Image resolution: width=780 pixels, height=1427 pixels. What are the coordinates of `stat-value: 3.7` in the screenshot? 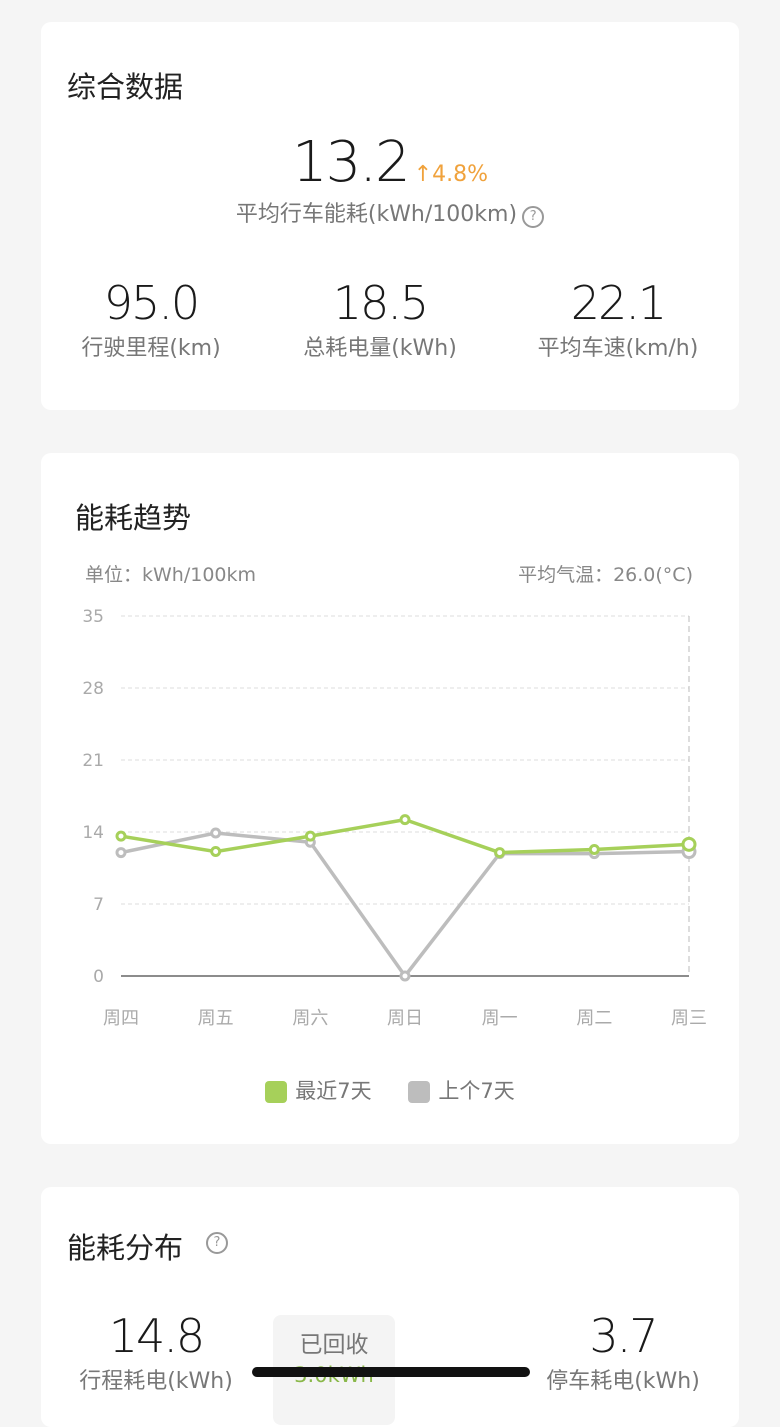 It's located at (623, 1336).